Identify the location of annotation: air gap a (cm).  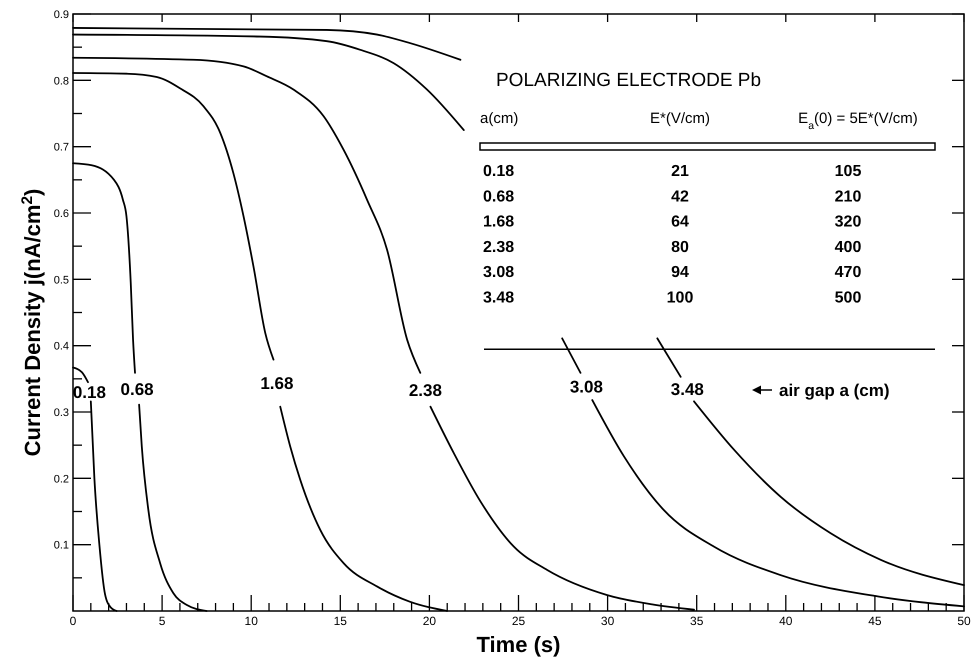
(834, 390).